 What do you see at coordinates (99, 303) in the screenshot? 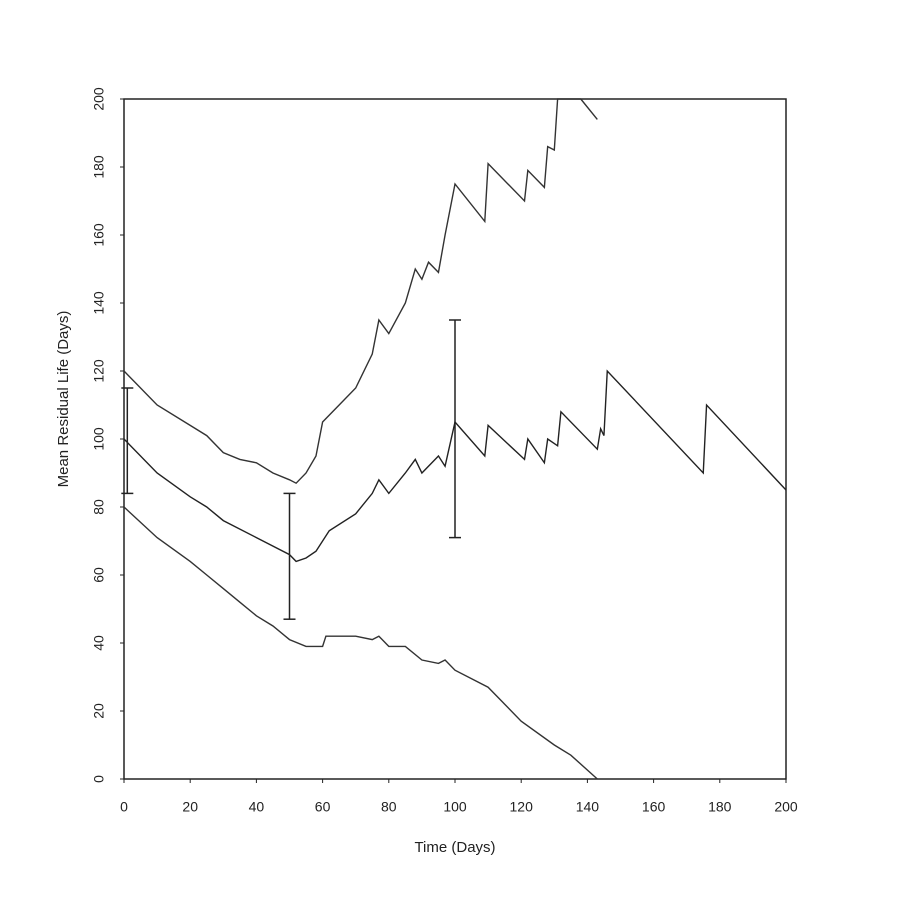
I see `y-tick-label: 140` at bounding box center [99, 303].